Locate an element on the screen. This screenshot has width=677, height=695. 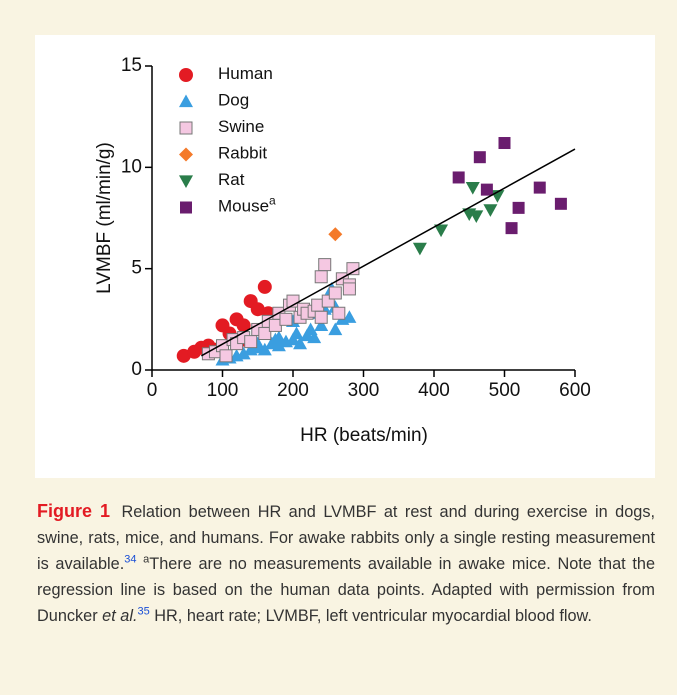
legend-label: Human is located at coordinates (245, 73).